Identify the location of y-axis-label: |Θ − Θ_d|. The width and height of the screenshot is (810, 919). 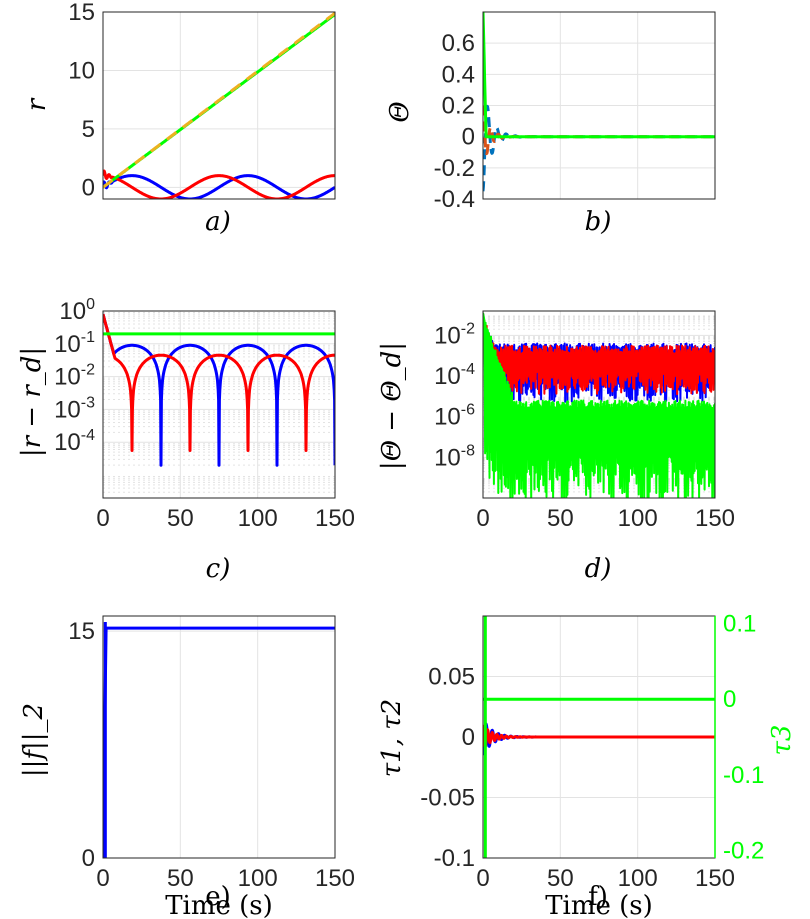
(392, 406).